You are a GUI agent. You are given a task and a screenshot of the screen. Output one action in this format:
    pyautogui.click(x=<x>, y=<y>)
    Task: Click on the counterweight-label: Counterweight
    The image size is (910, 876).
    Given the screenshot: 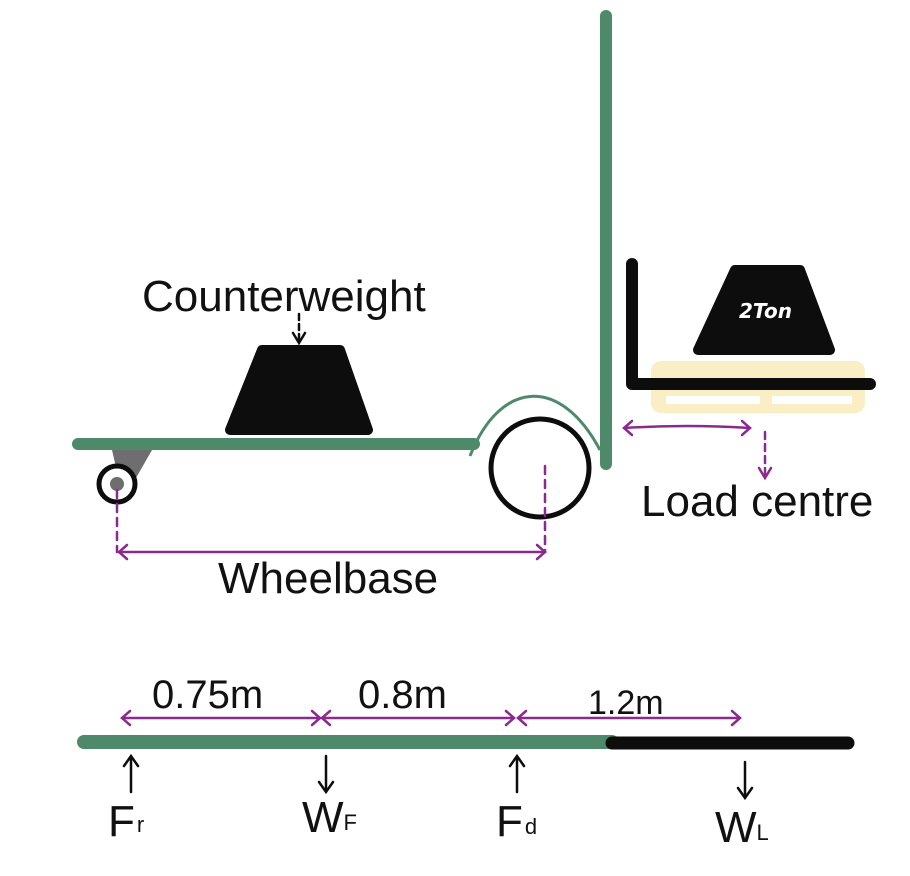 What is the action you would take?
    pyautogui.click(x=284, y=296)
    